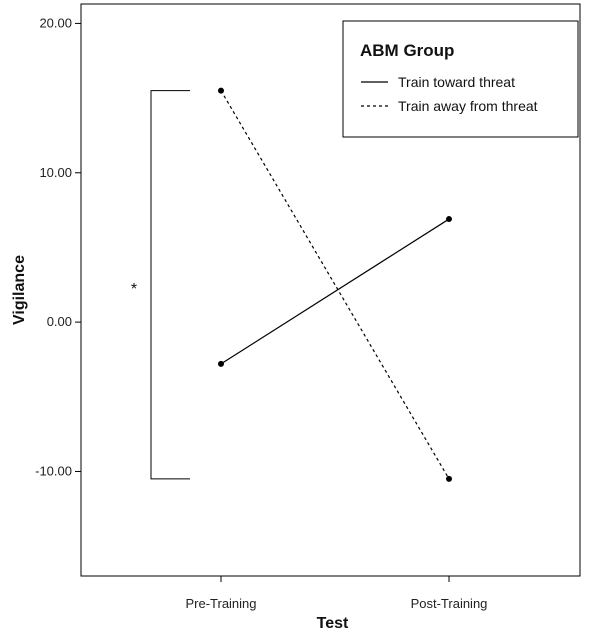 This screenshot has height=637, width=602. Describe the element at coordinates (19, 290) in the screenshot. I see `y-axis-title: Vigilance` at that location.